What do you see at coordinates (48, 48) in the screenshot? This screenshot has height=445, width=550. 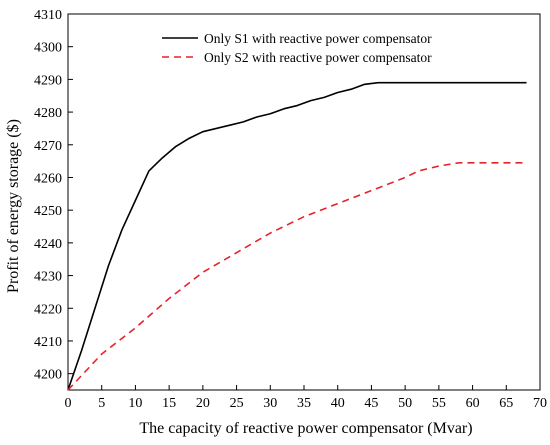 I see `y-tick-label: 4300` at bounding box center [48, 48].